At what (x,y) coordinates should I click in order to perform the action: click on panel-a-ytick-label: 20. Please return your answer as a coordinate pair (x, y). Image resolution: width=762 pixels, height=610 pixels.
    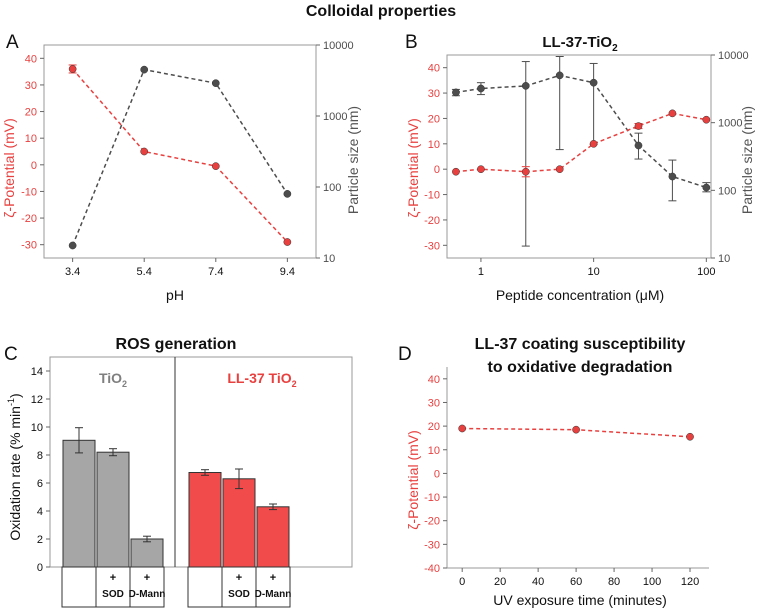
    Looking at the image, I should click on (31, 113).